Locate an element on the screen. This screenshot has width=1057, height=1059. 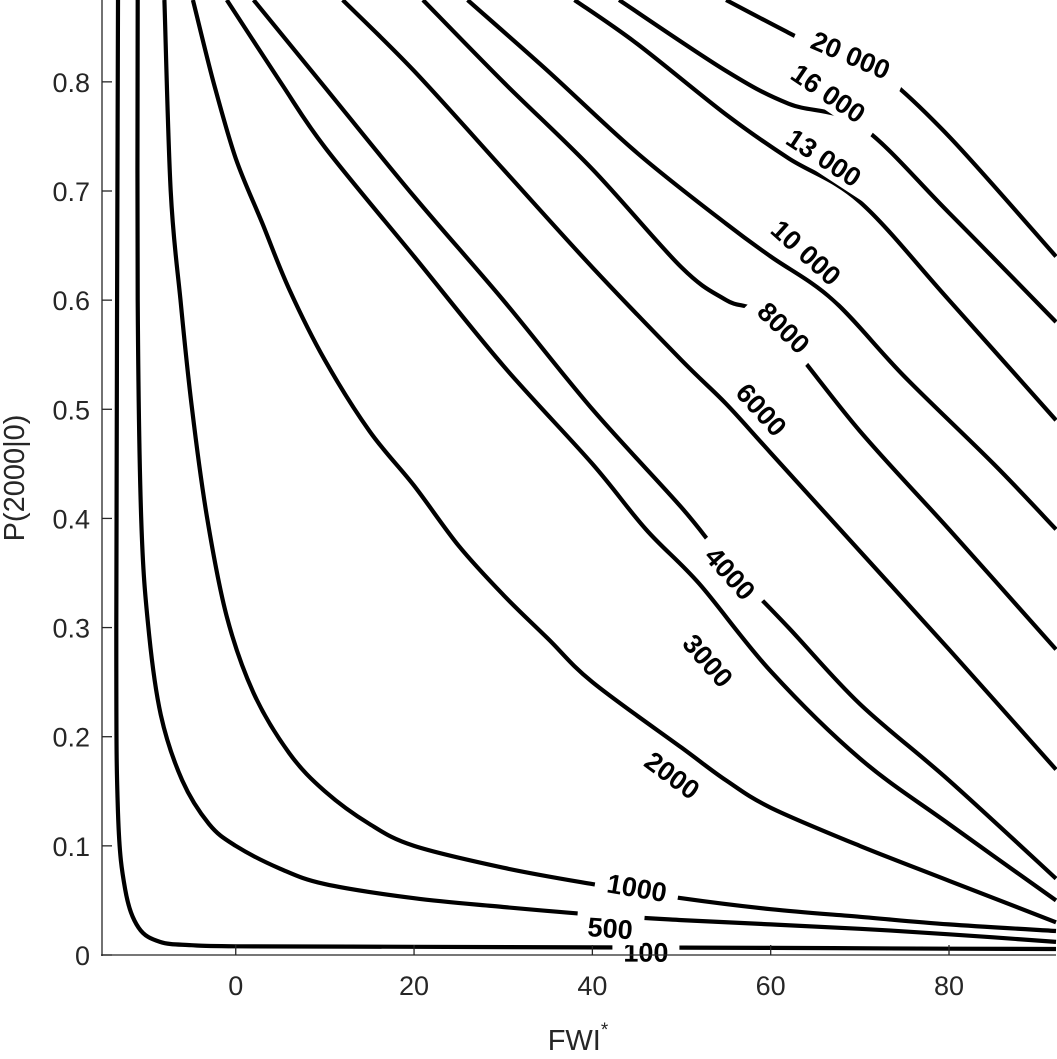
x-tick-label: 40 is located at coordinates (592, 986).